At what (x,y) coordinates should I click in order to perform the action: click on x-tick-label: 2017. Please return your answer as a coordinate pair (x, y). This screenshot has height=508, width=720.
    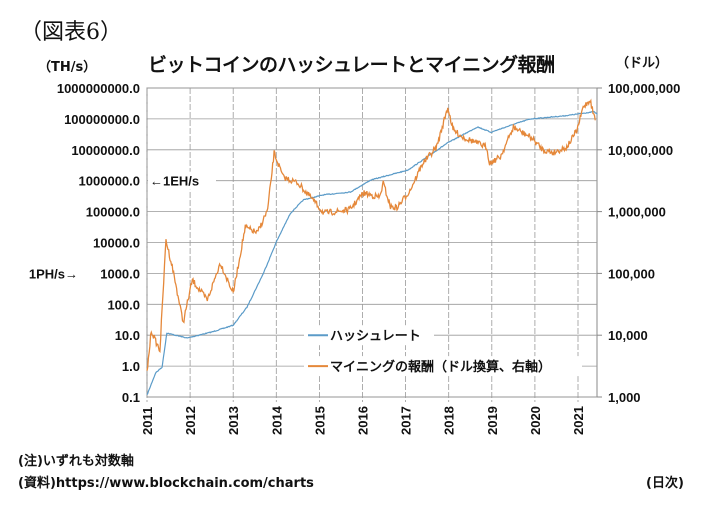
    Looking at the image, I should click on (406, 420).